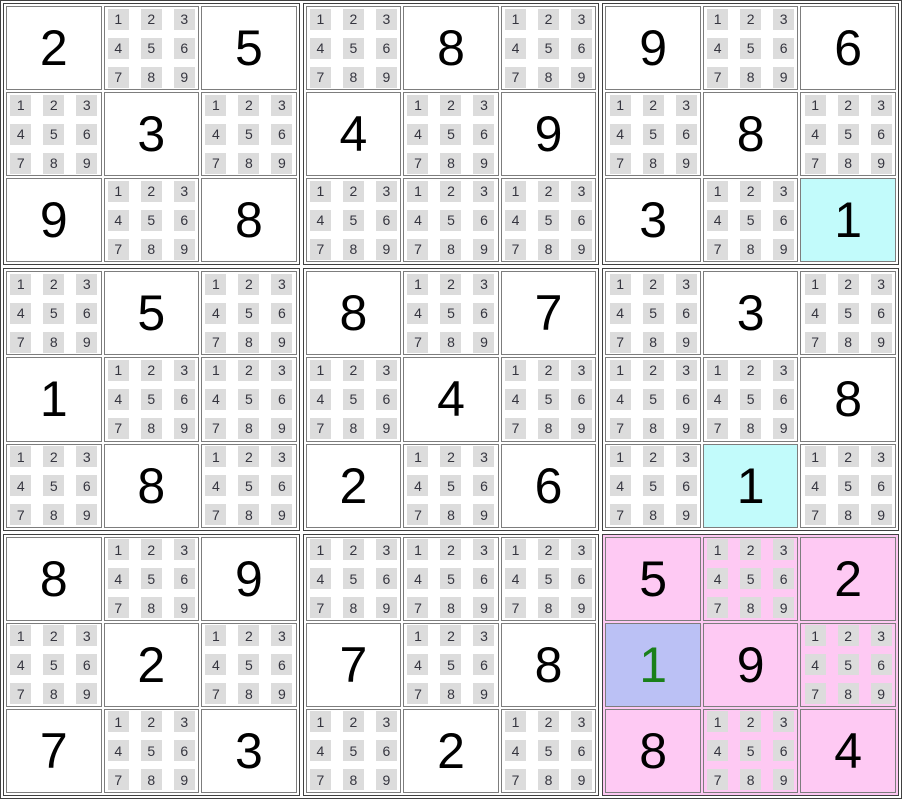 The image size is (902, 799). What do you see at coordinates (848, 220) in the screenshot?
I see `cell-r3c9: 1` at bounding box center [848, 220].